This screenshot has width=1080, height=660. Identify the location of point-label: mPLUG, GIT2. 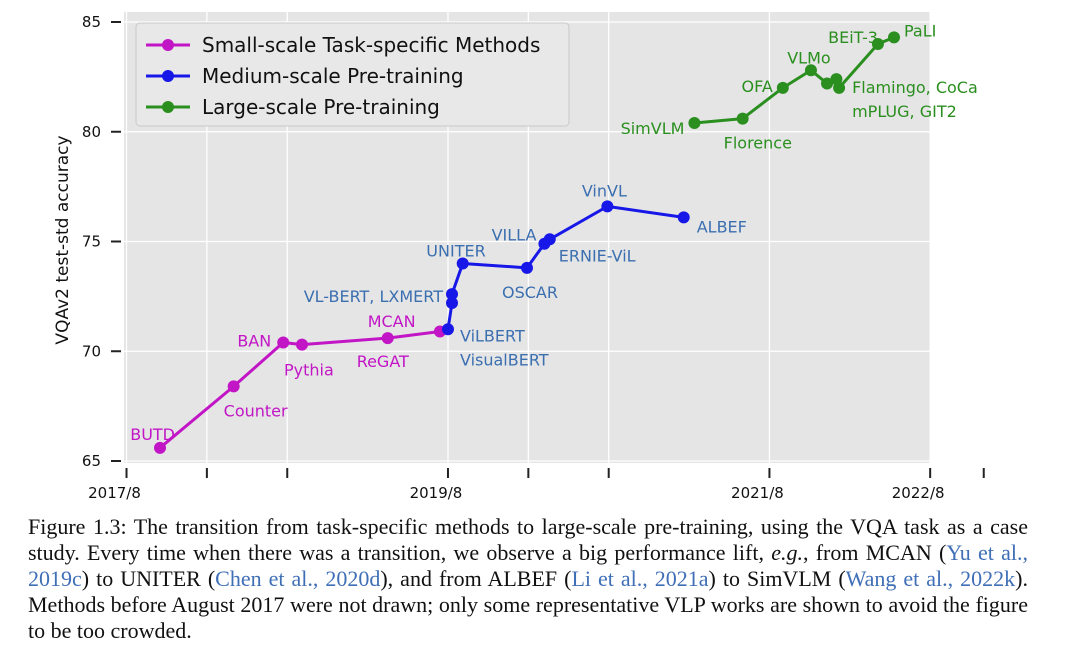
(904, 111).